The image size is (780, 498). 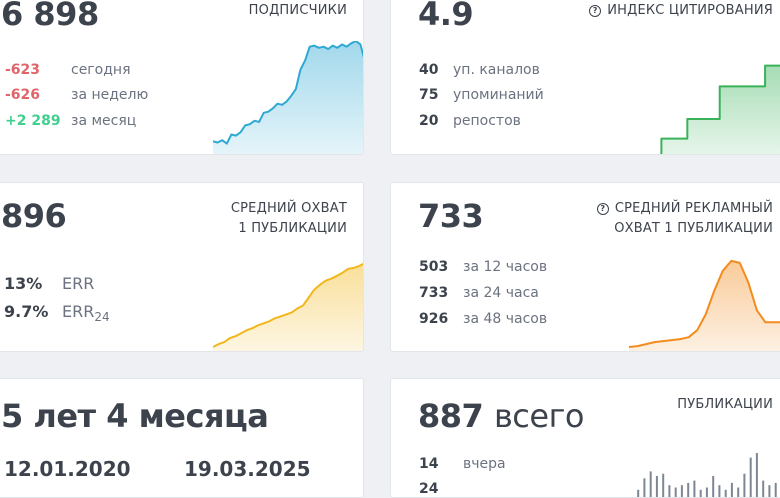 I want to click on stat-value: 40, so click(x=436, y=70).